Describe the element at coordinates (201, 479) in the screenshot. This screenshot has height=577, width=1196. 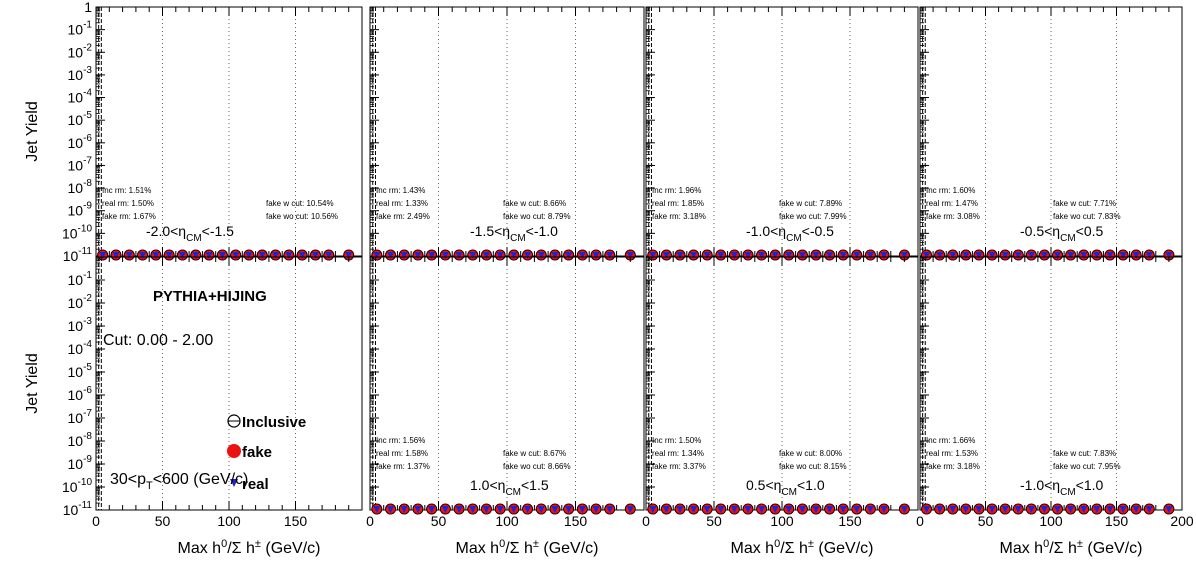
I see `legend-pt-part: <600 (GeV/c)` at that location.